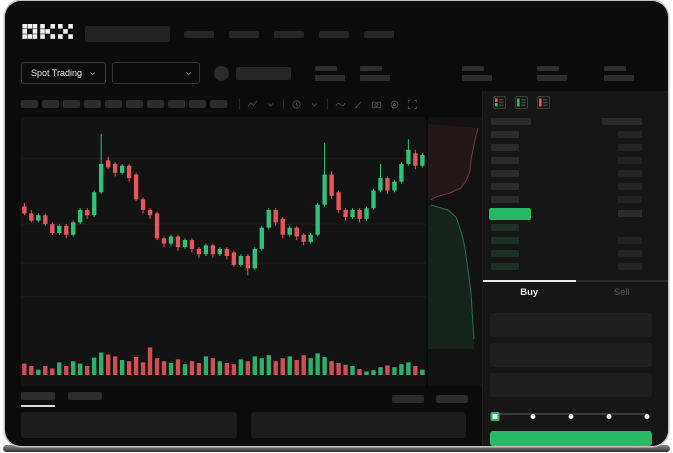  I want to click on assets-panel-placeholder, so click(358, 425).